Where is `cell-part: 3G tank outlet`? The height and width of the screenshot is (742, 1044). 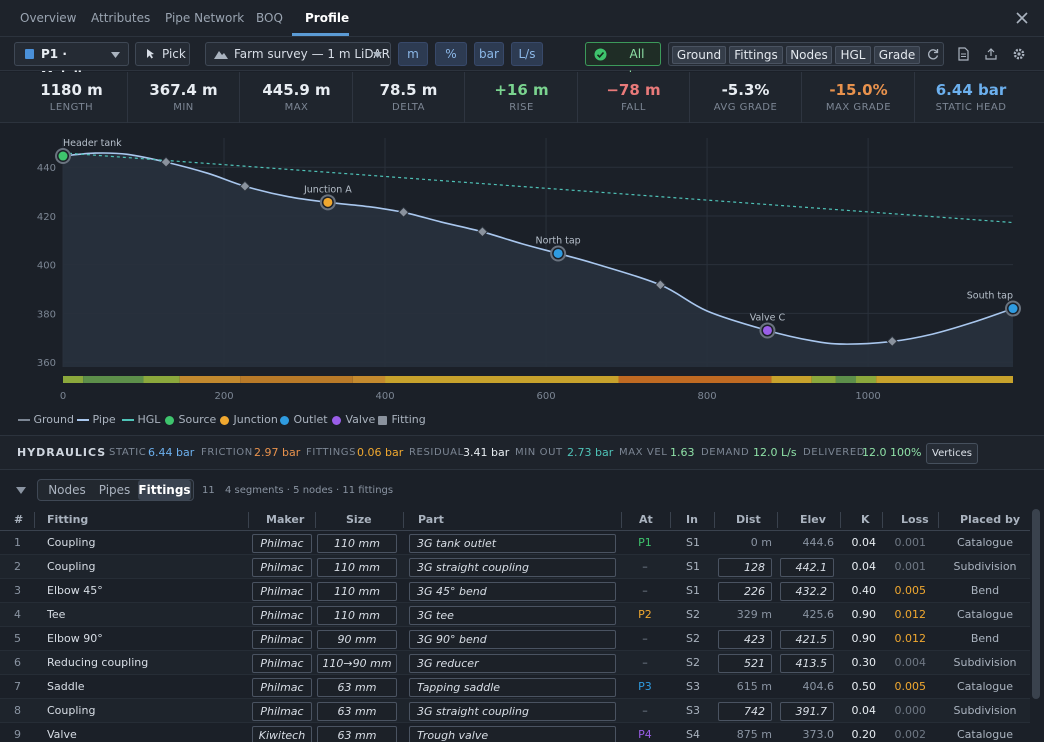
cell-part: 3G tank outlet is located at coordinates (512, 543).